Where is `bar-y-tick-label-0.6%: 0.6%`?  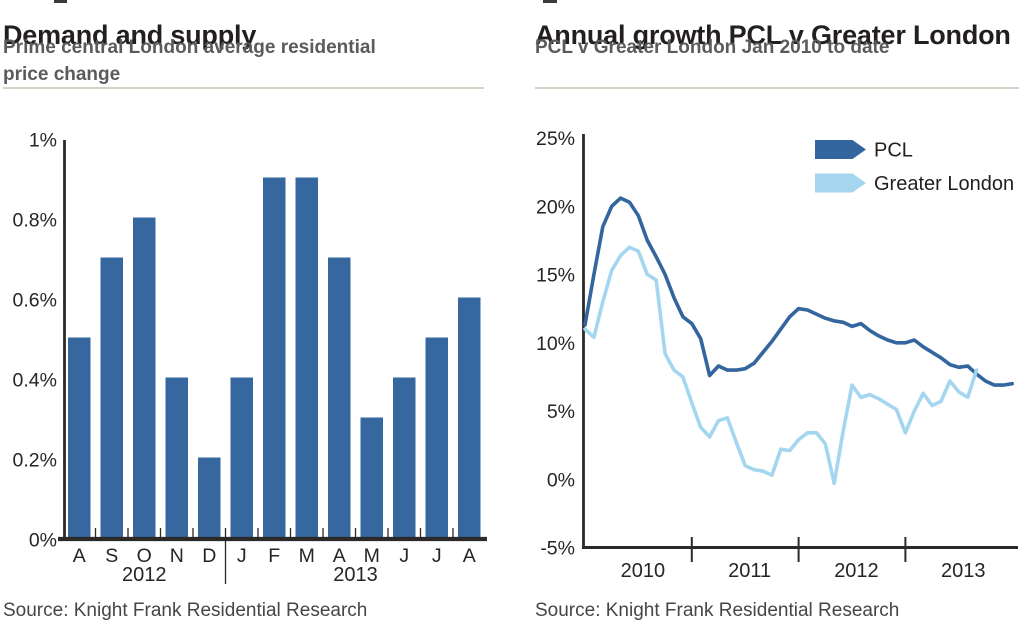 bar-y-tick-label-0.6%: 0.6% is located at coordinates (35, 301).